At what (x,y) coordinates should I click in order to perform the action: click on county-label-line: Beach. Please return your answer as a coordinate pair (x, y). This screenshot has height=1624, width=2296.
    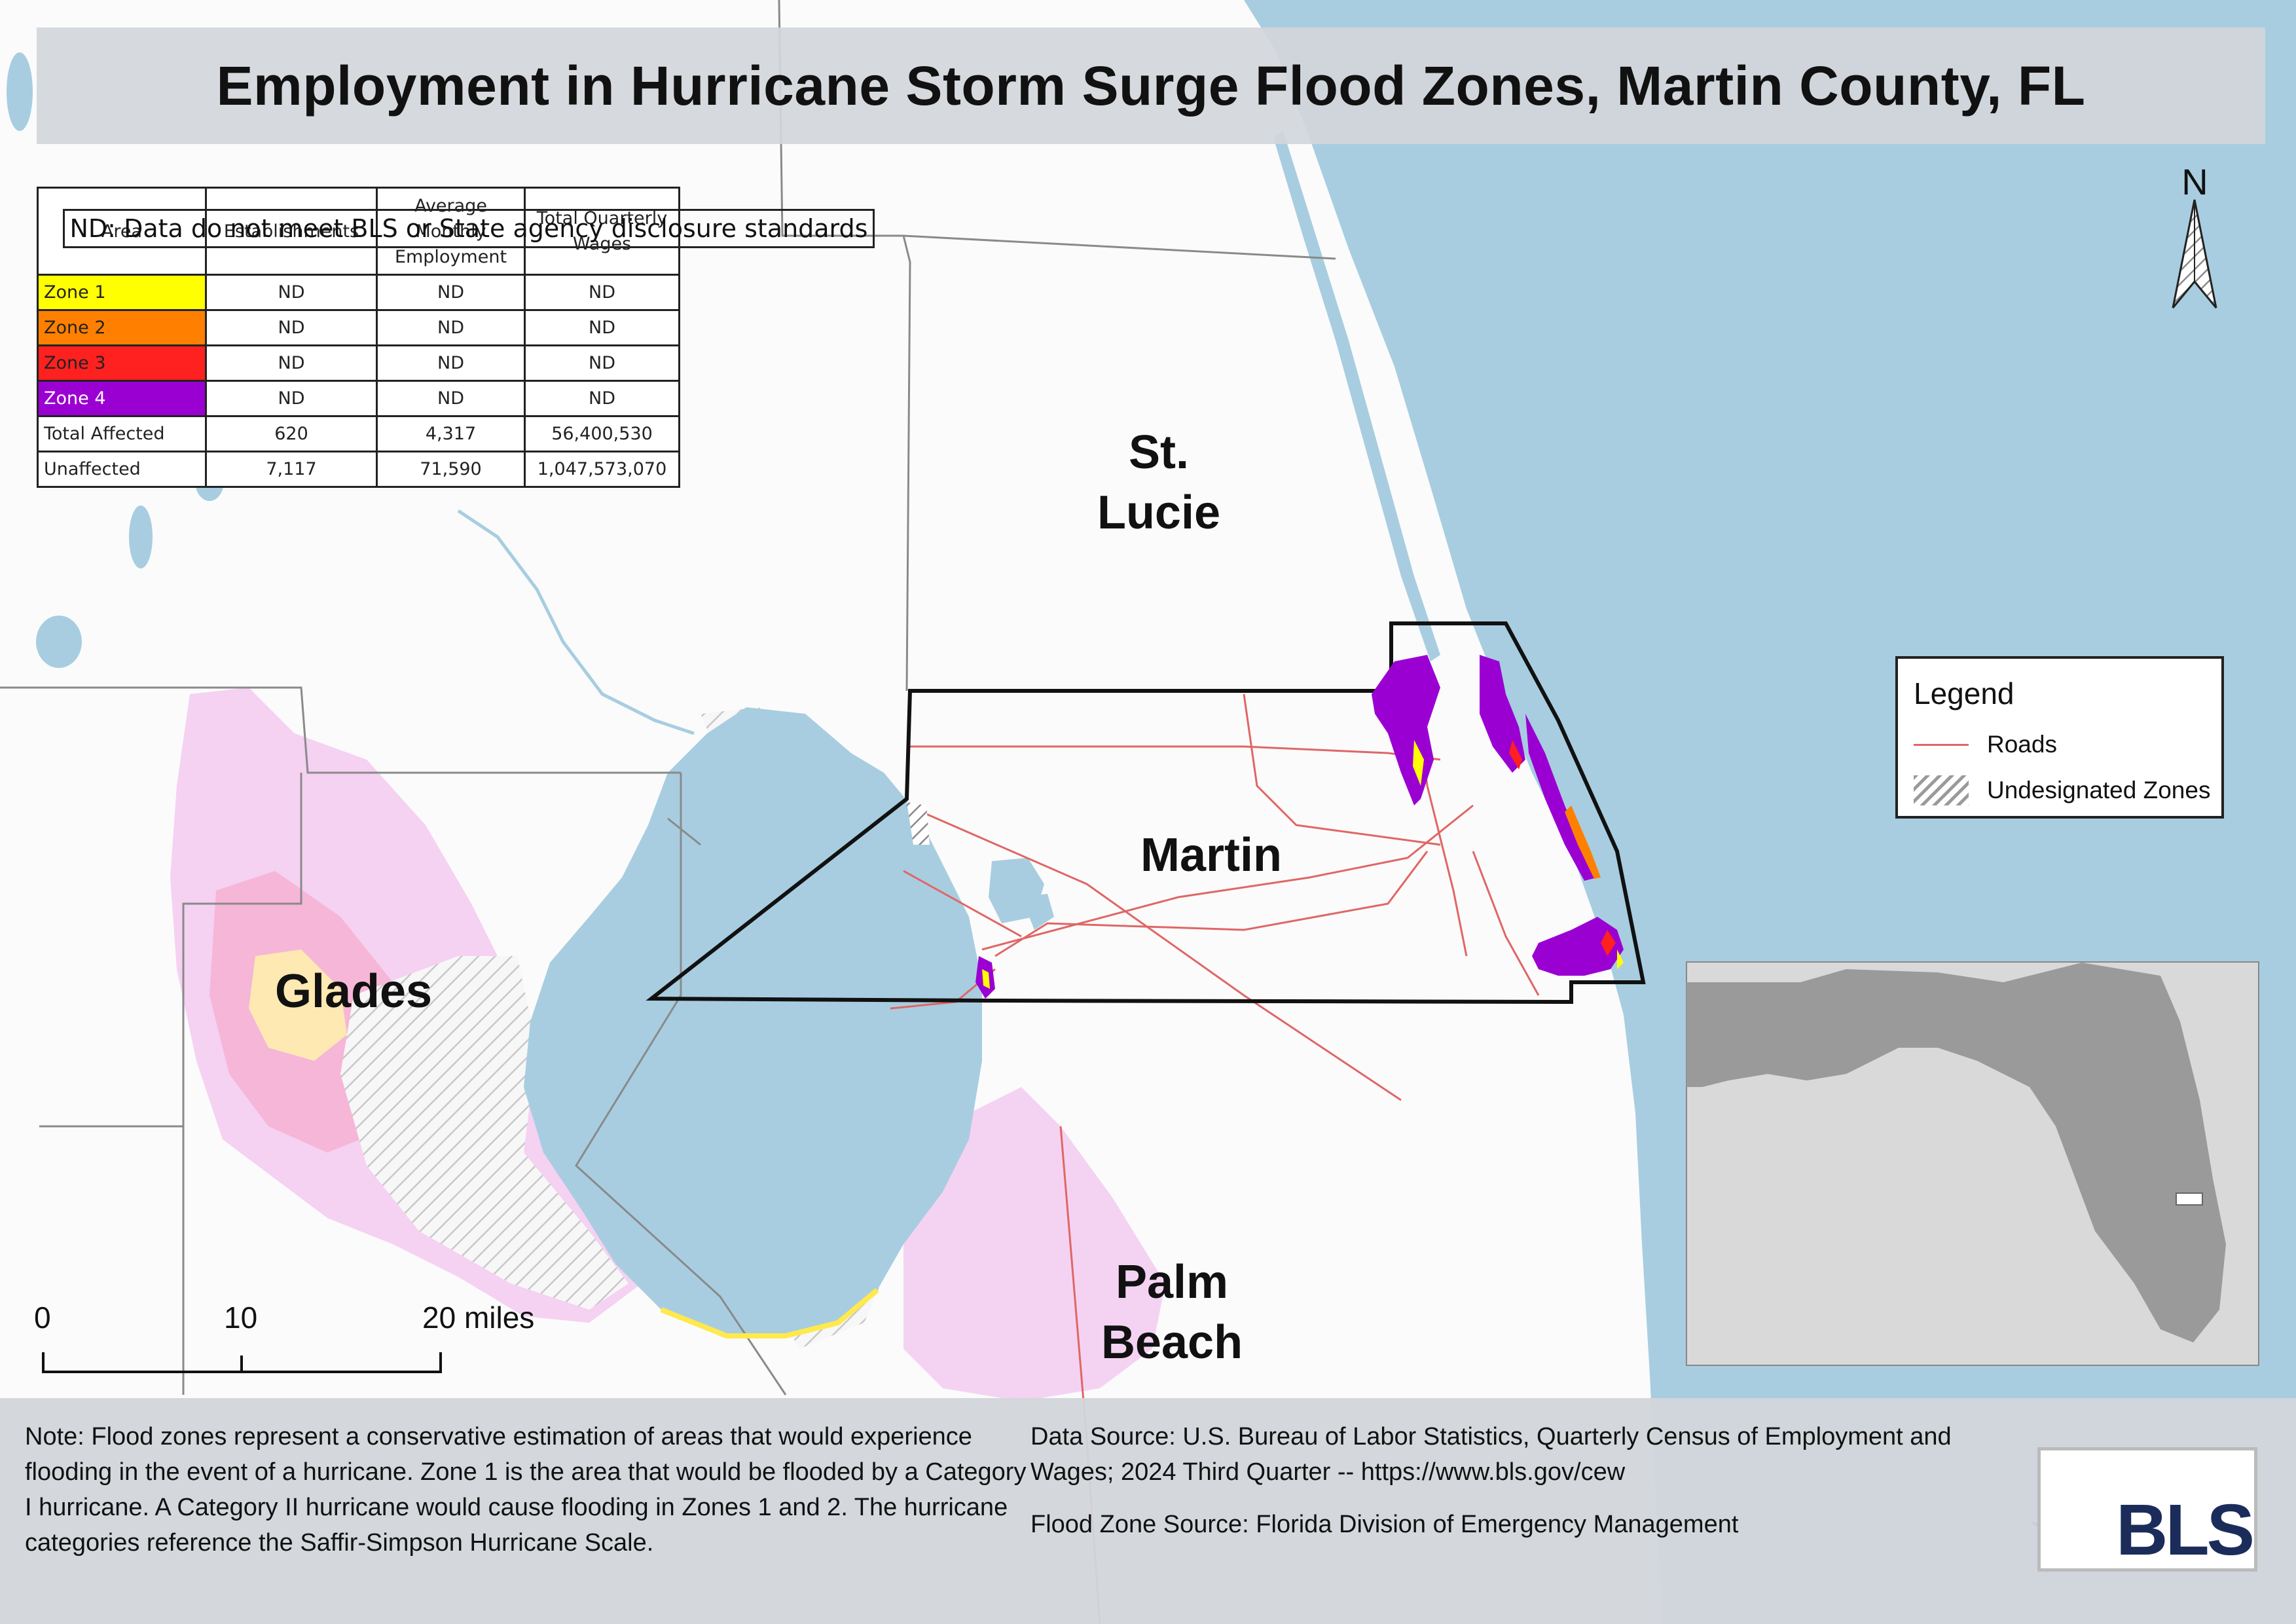
    Looking at the image, I should click on (1172, 1342).